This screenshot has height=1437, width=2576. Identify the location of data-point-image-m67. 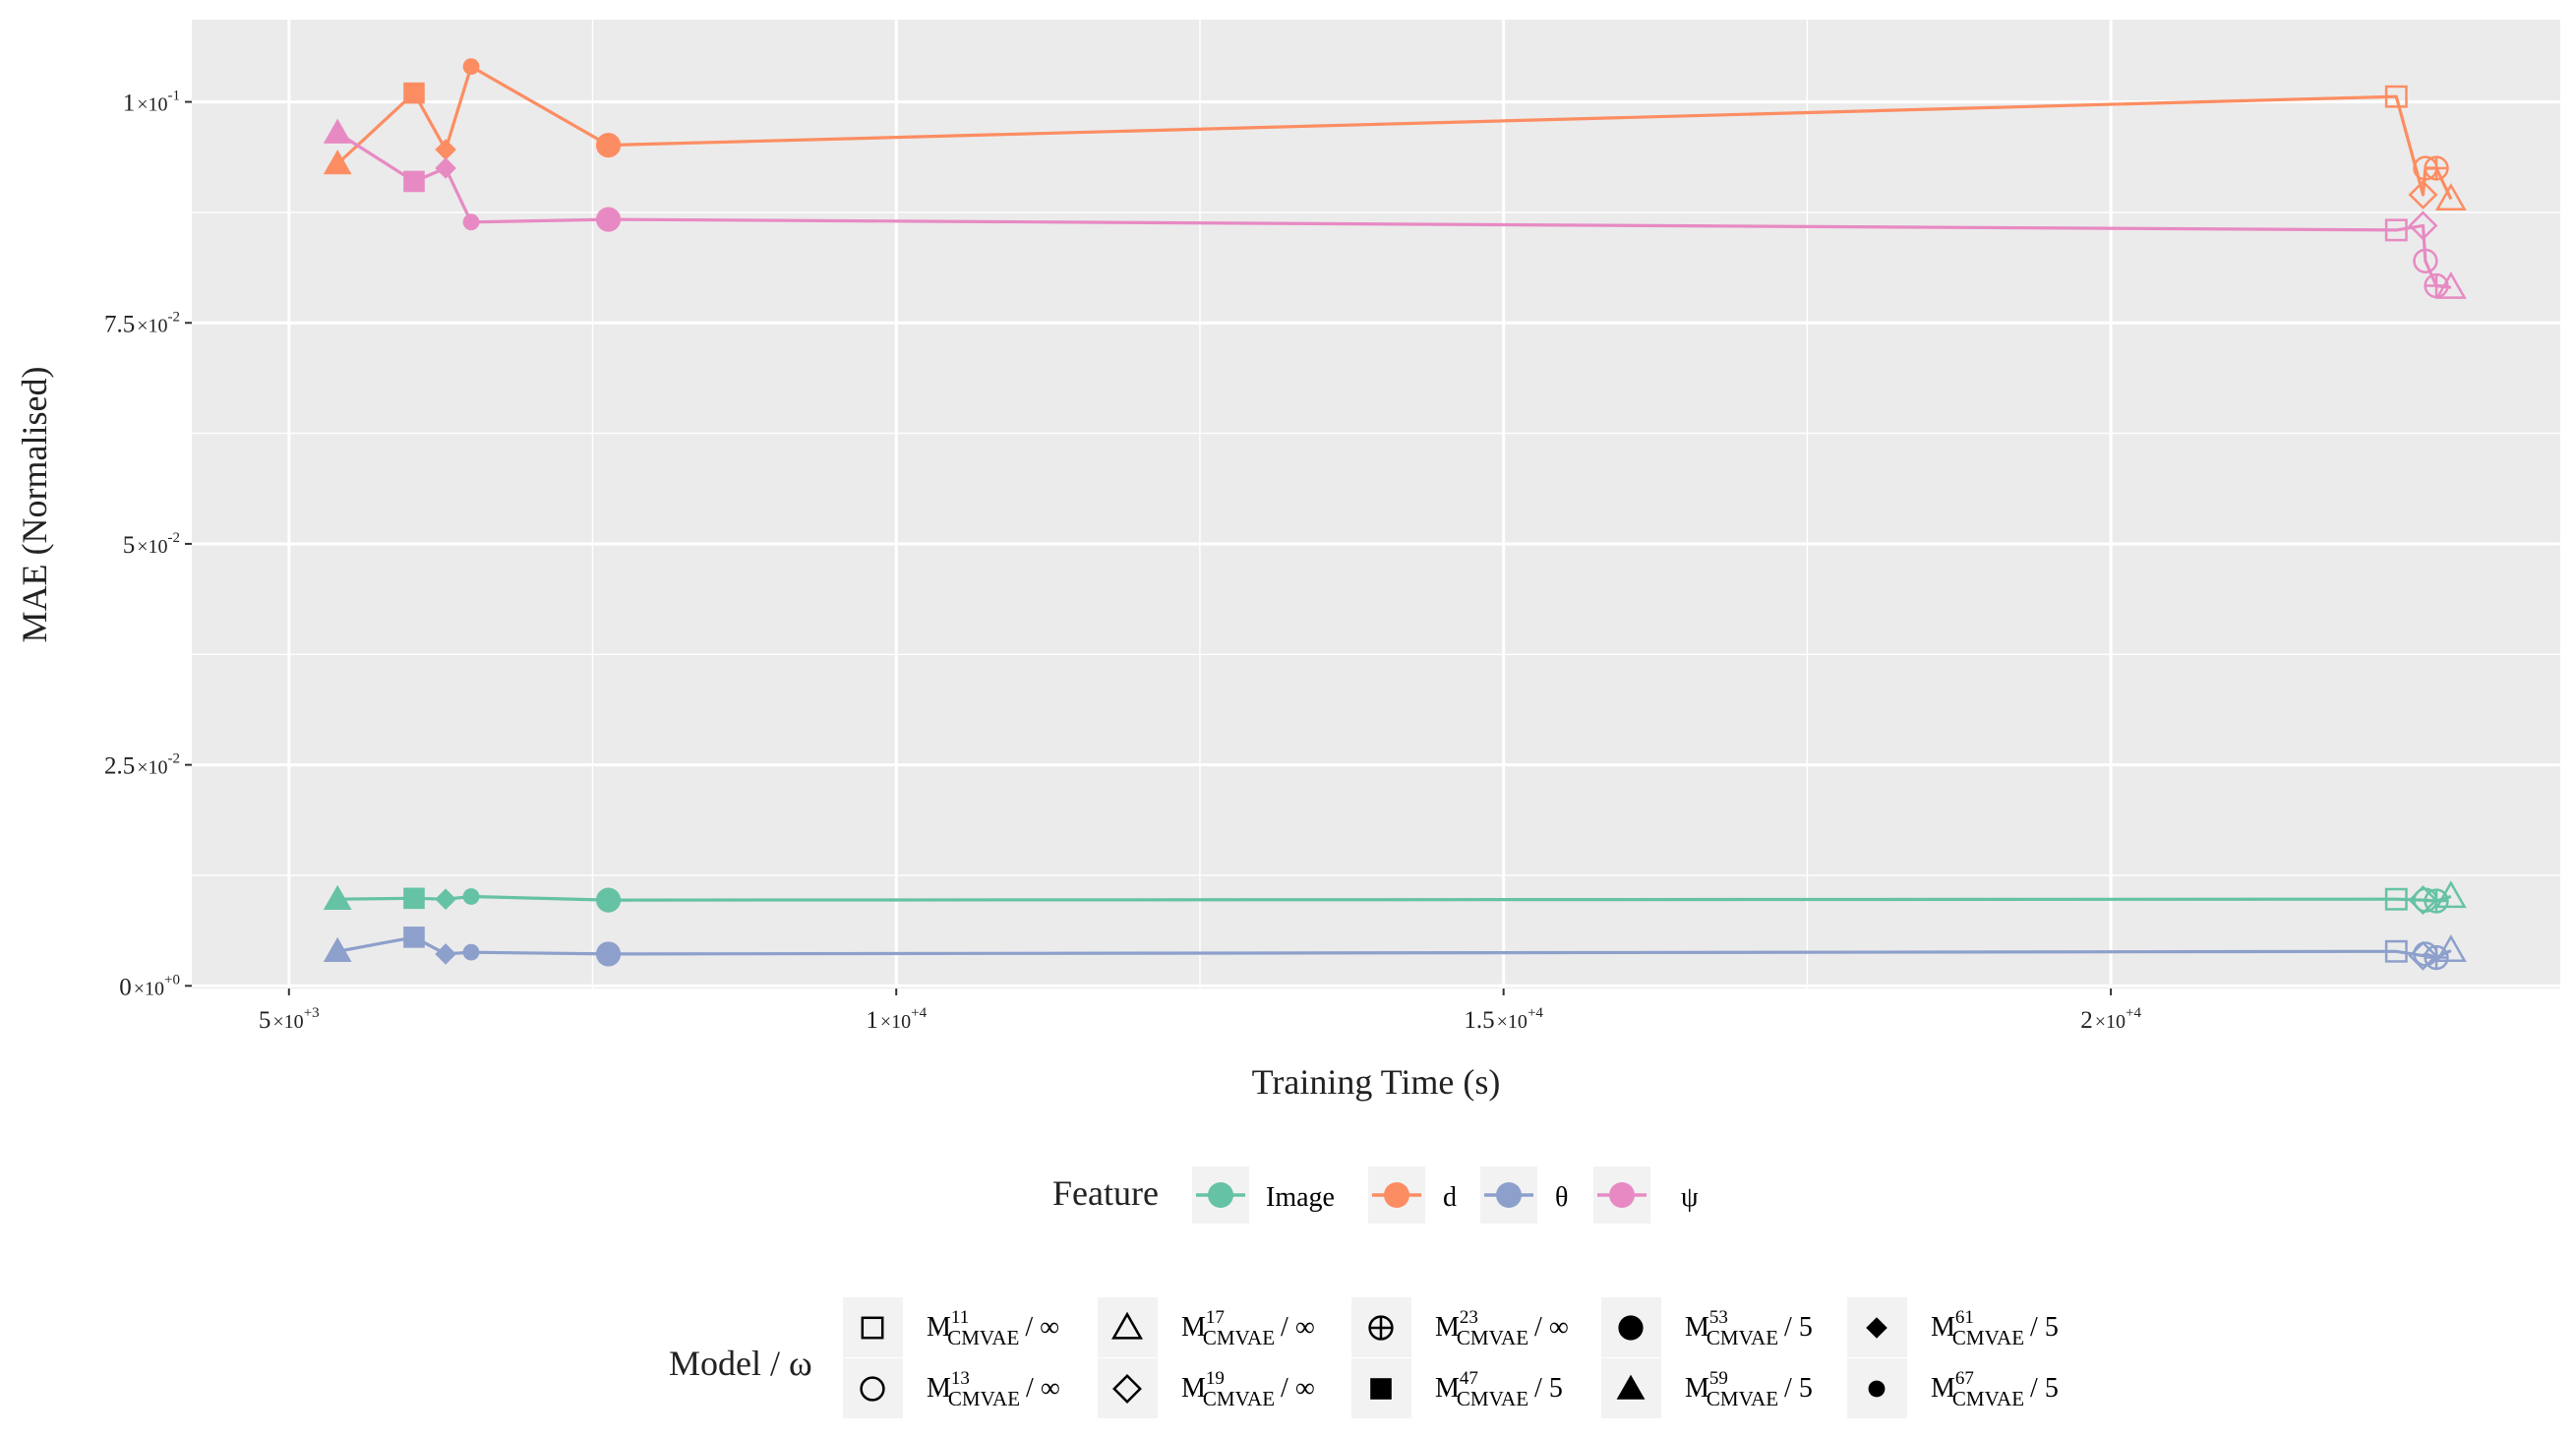
(471, 896).